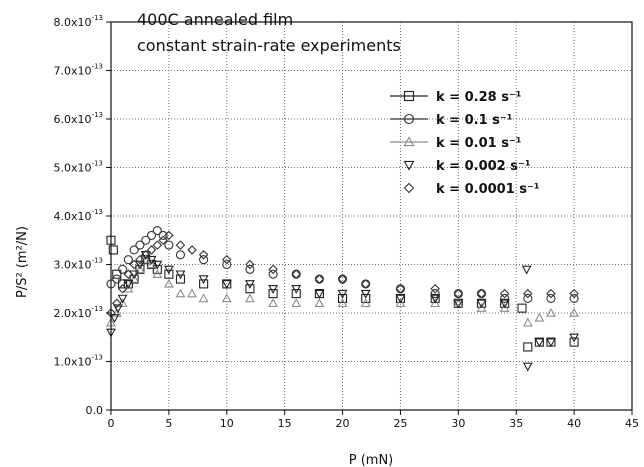  I want to click on x-tick-label: 35, so click(516, 423).